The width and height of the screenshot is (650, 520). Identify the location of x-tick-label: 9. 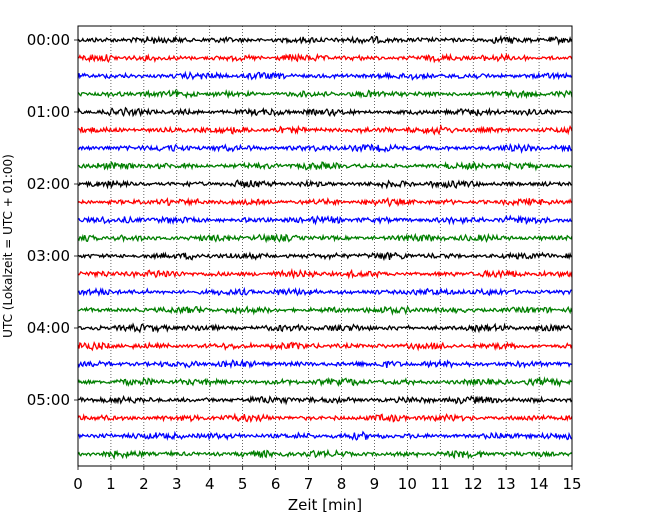
(375, 484).